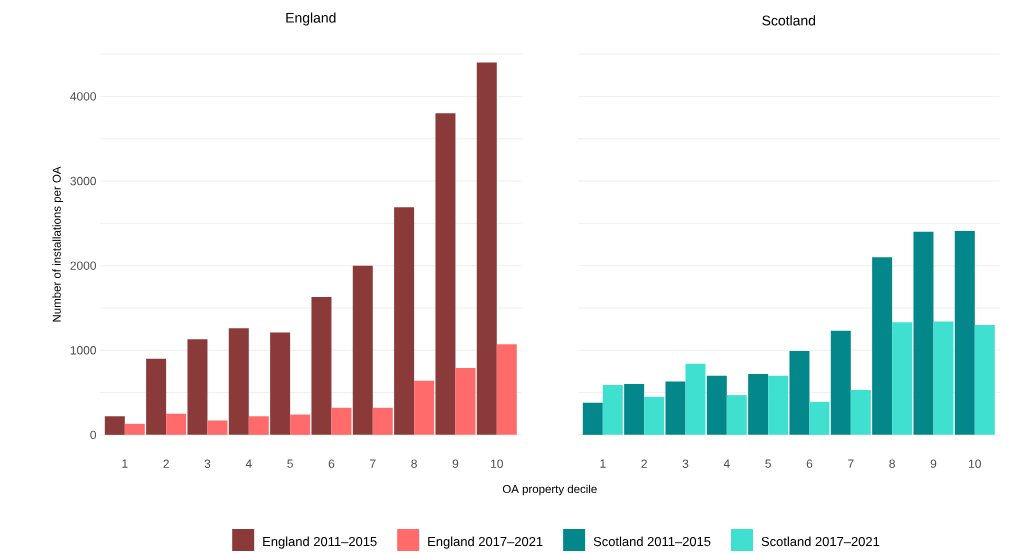  I want to click on legend-label: Scotland 2017–2021, so click(820, 541).